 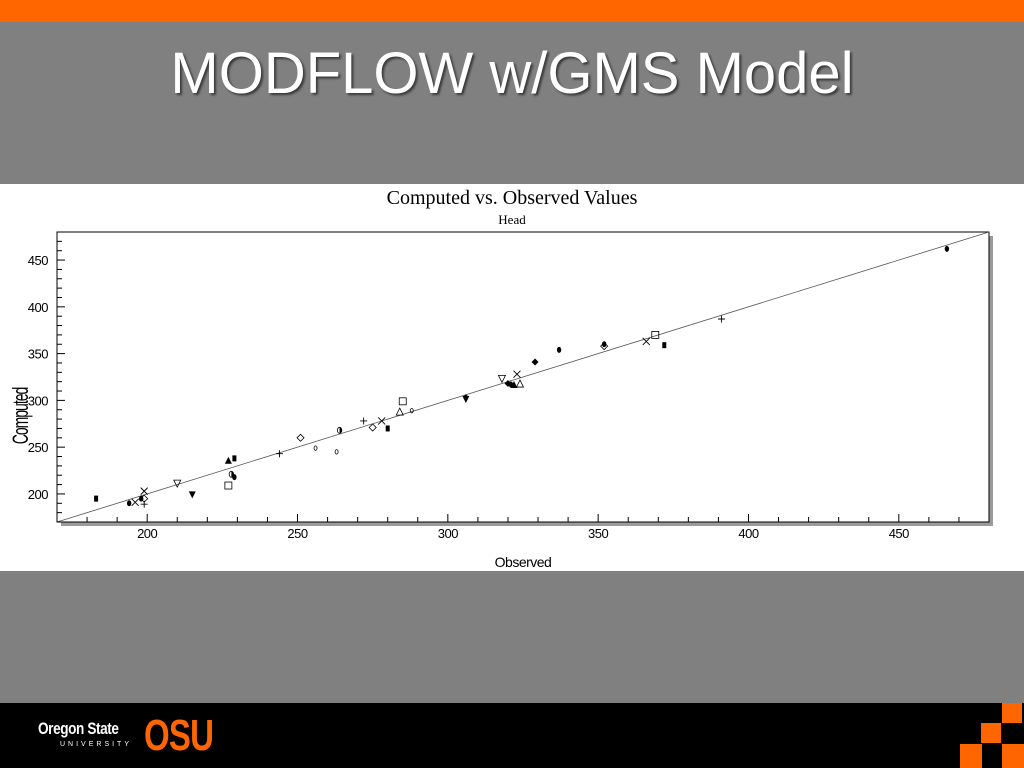 What do you see at coordinates (147, 533) in the screenshot?
I see `x-tick-label: 200` at bounding box center [147, 533].